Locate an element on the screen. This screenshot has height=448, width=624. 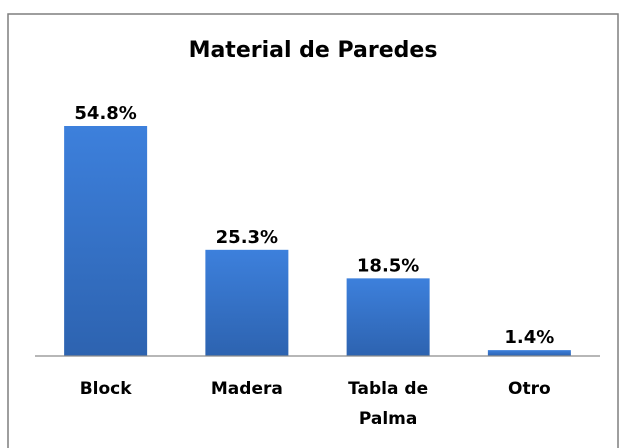
x-tick-label-box: Madera is located at coordinates (246, 389).